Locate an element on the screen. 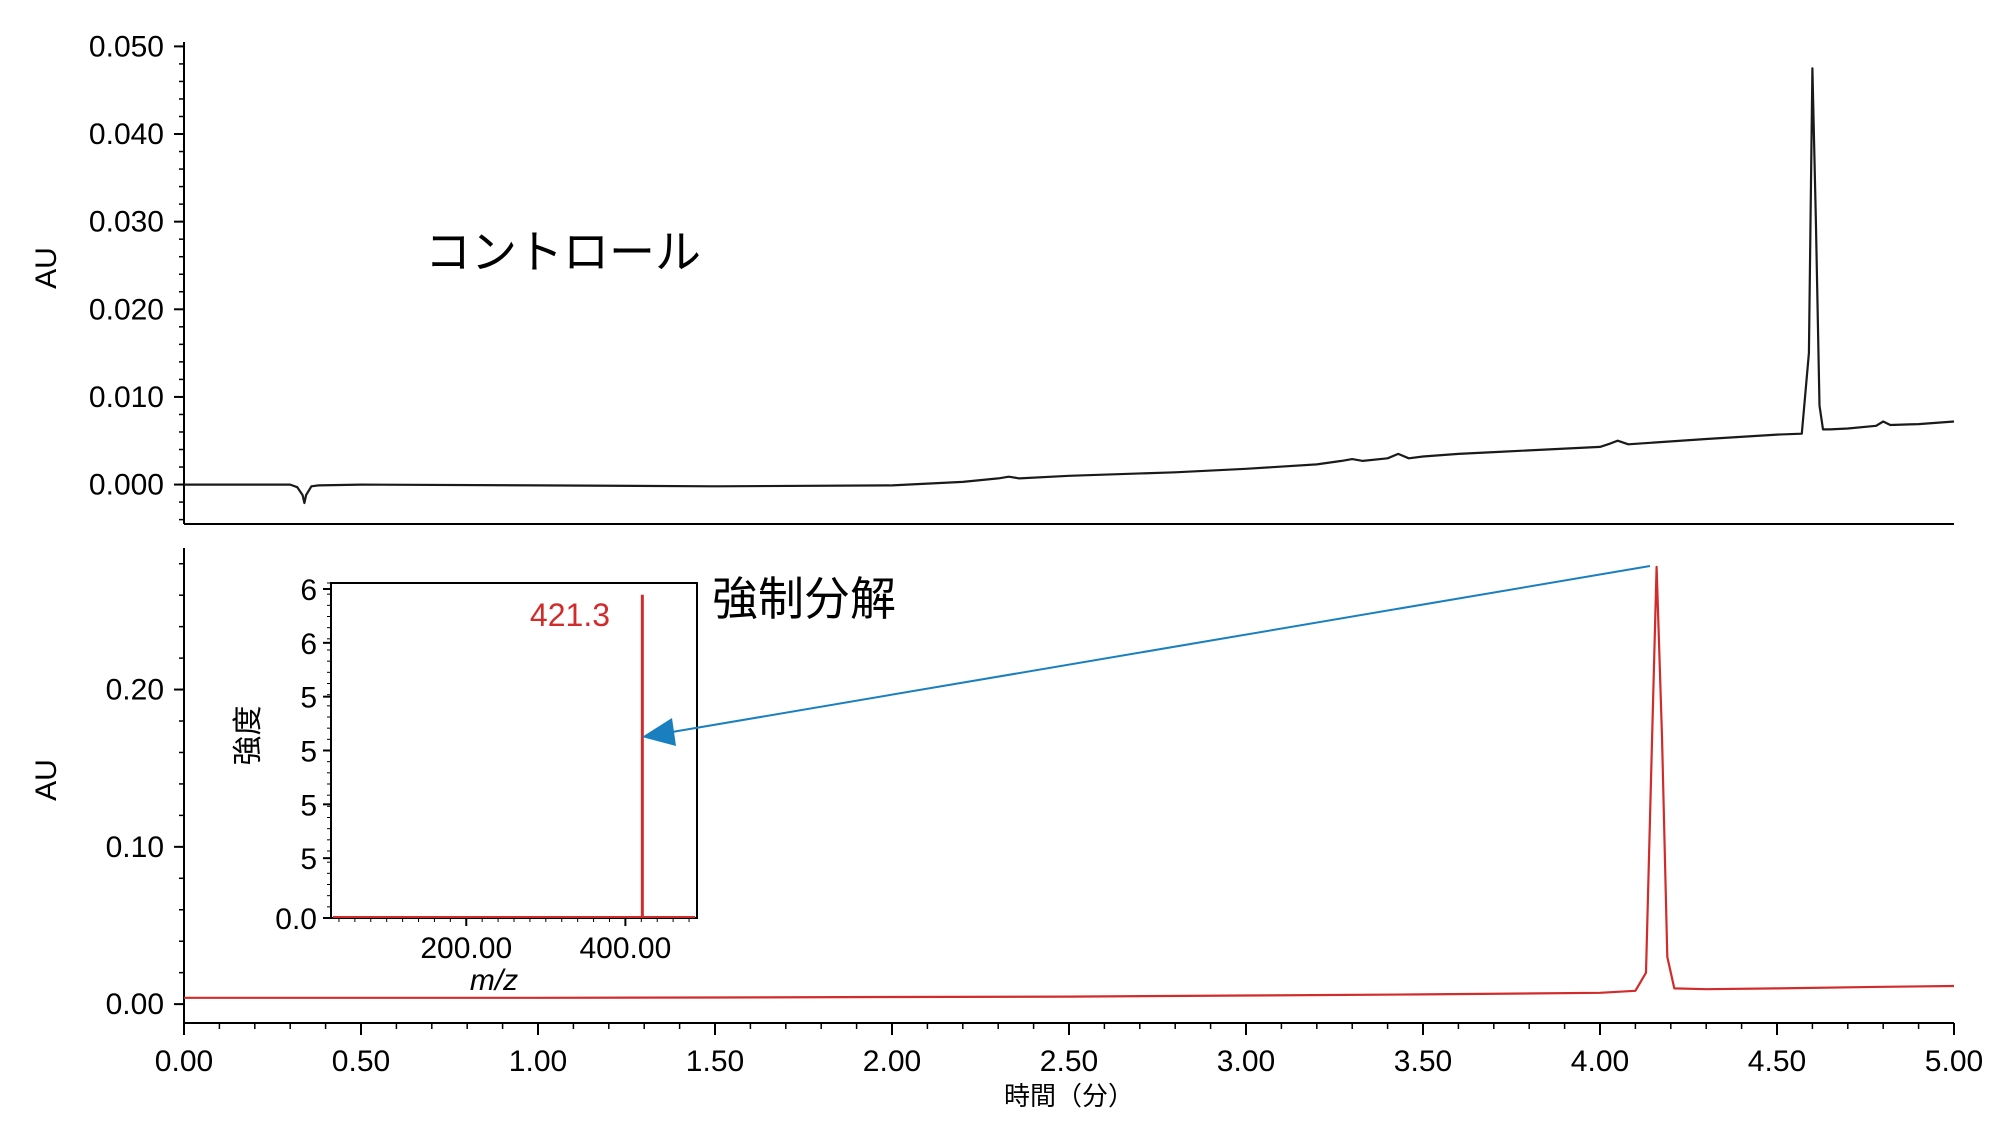 The image size is (2000, 1136). x-tick-label: 4.50 is located at coordinates (1777, 1061).